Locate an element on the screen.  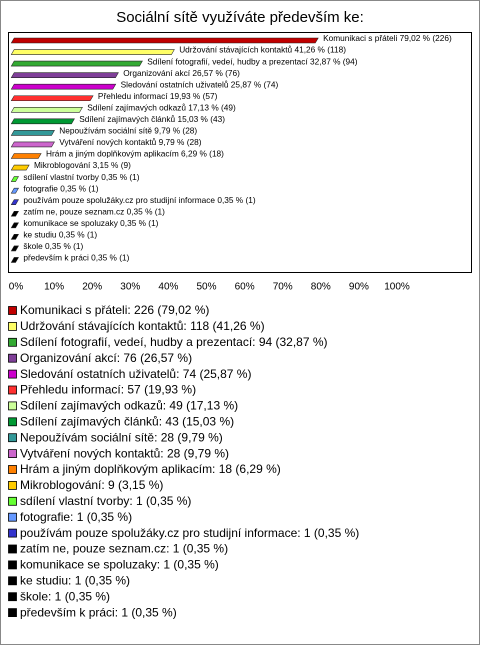
legend-label: Nepoužívám sociální sítě: 28 (9,79 %) is located at coordinates (121, 437).